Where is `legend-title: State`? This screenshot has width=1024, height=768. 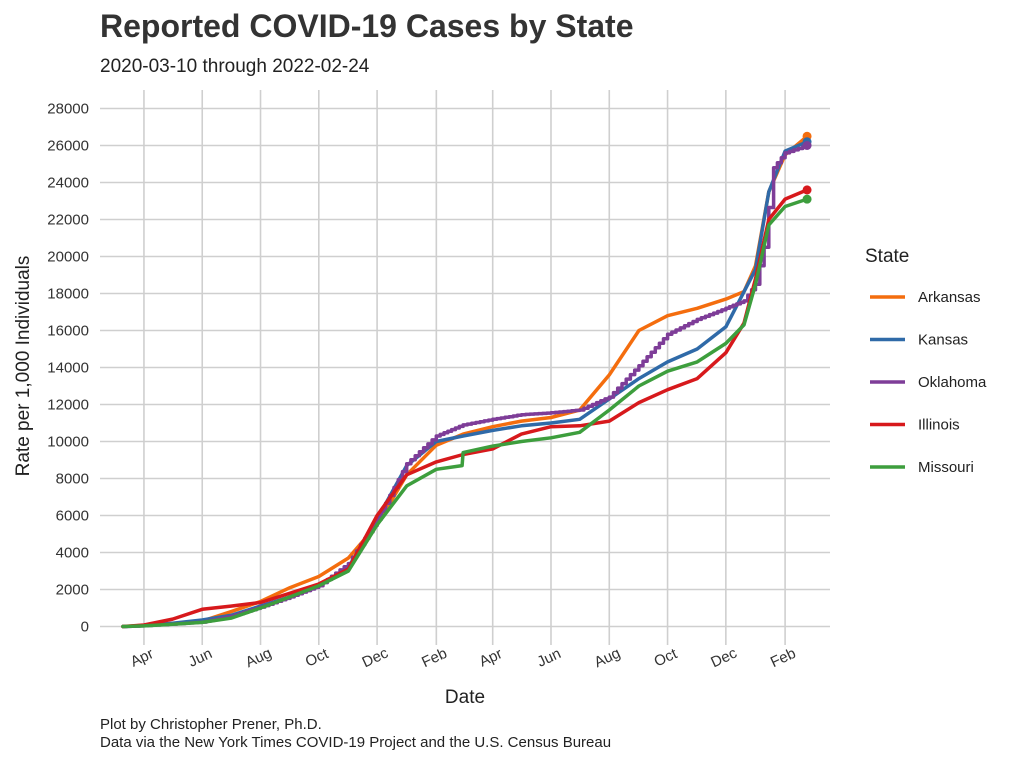
legend-title: State is located at coordinates (887, 256).